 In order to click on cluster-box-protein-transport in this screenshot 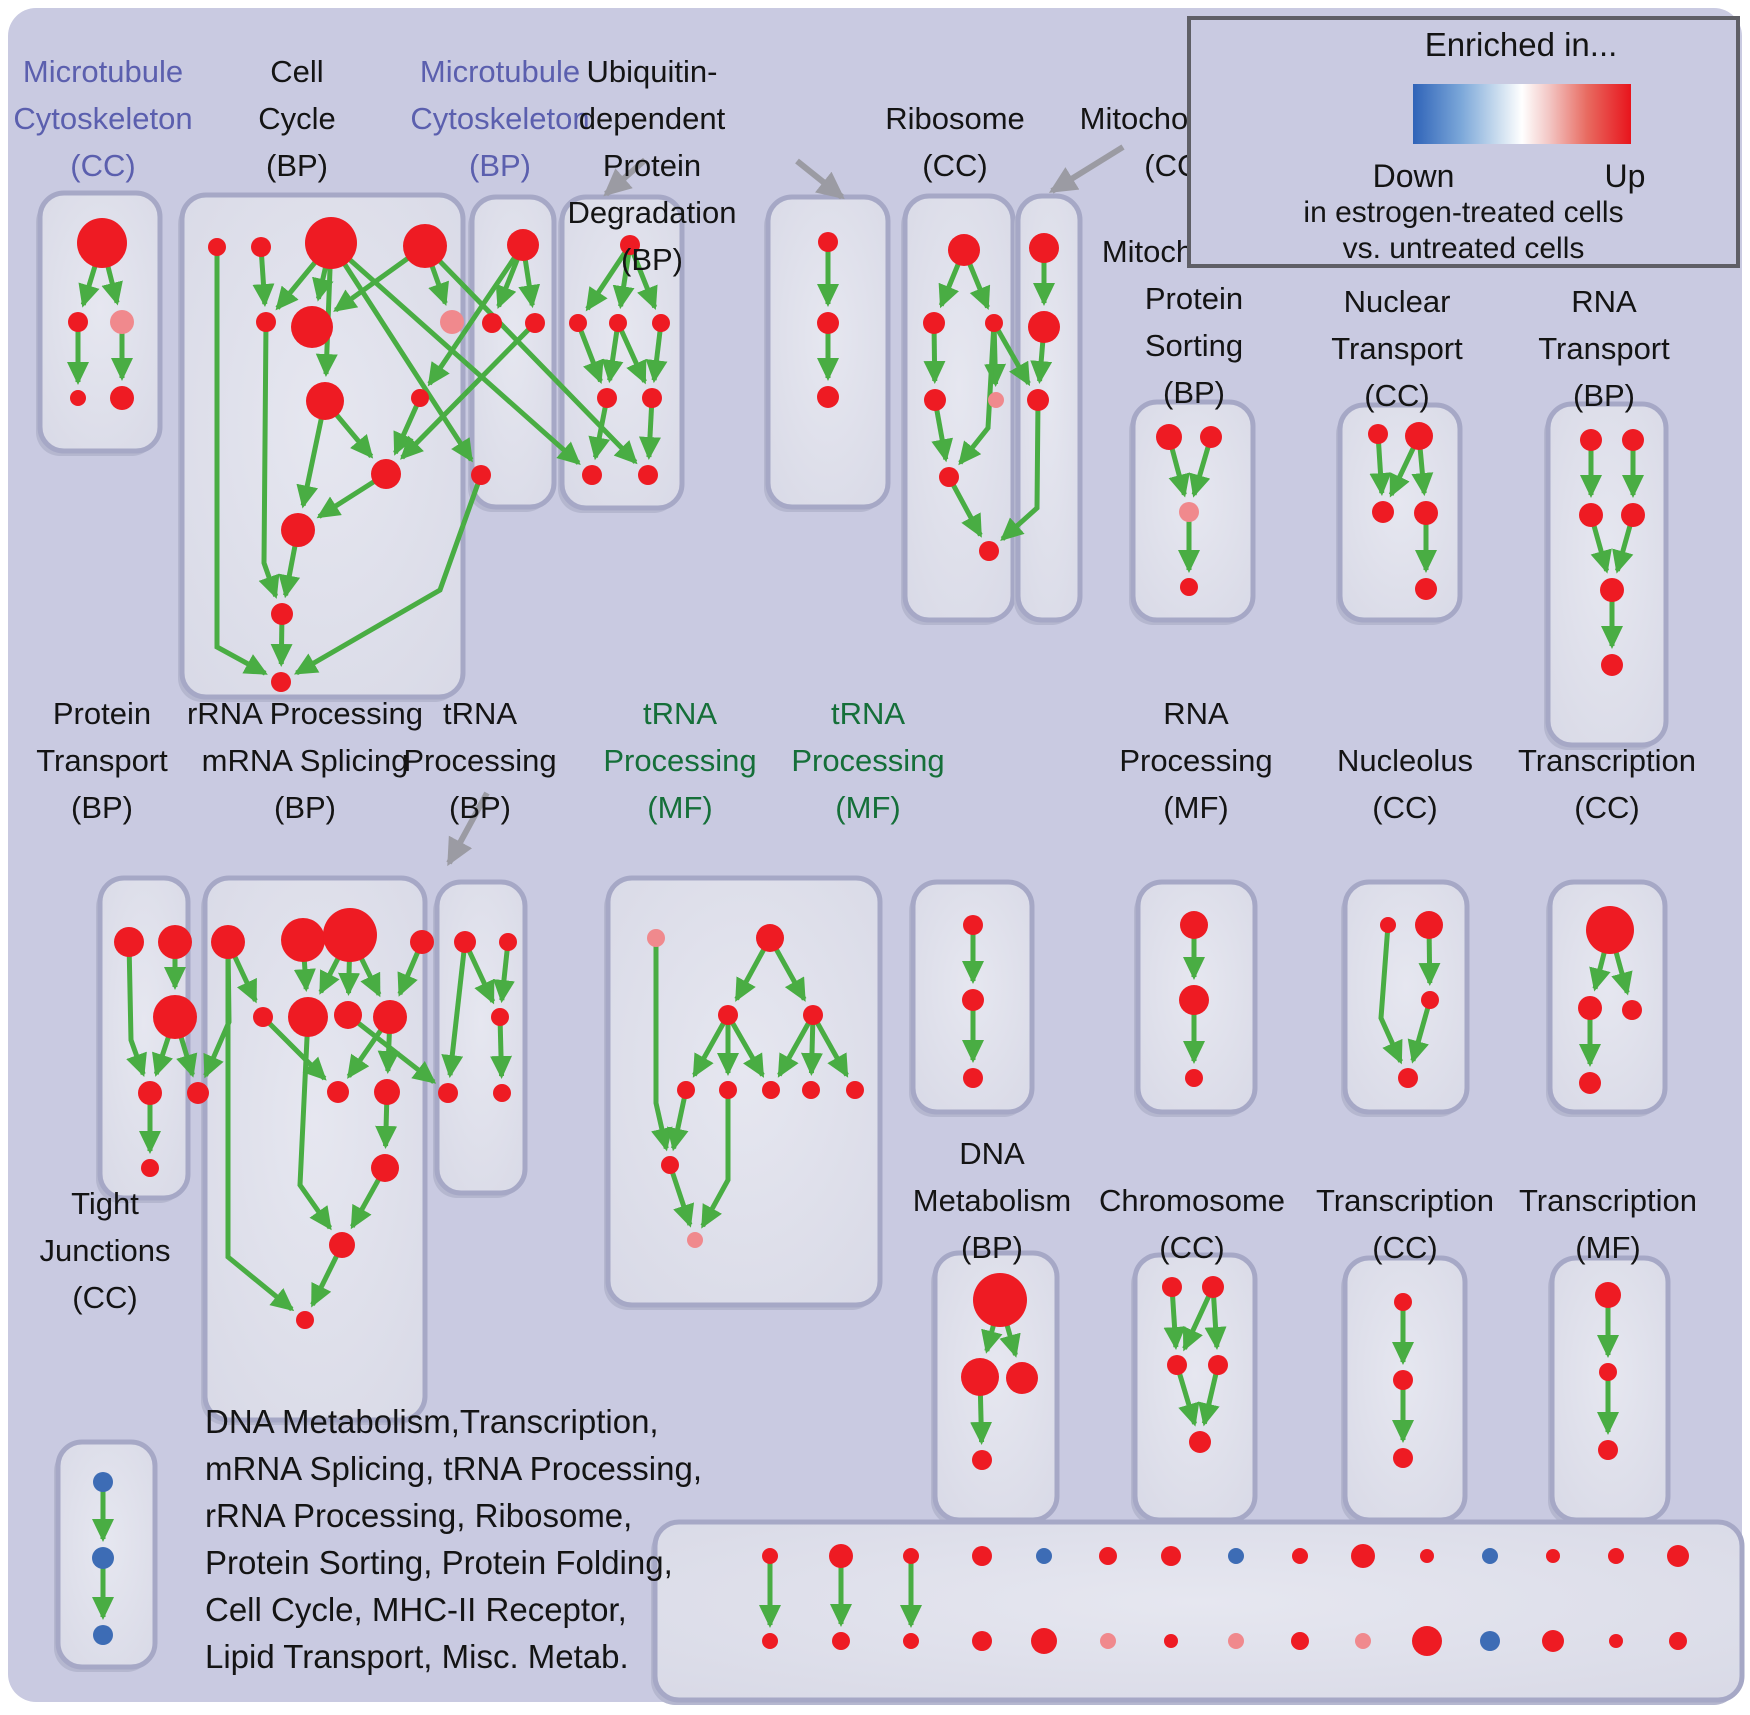, I will do `click(144, 1038)`.